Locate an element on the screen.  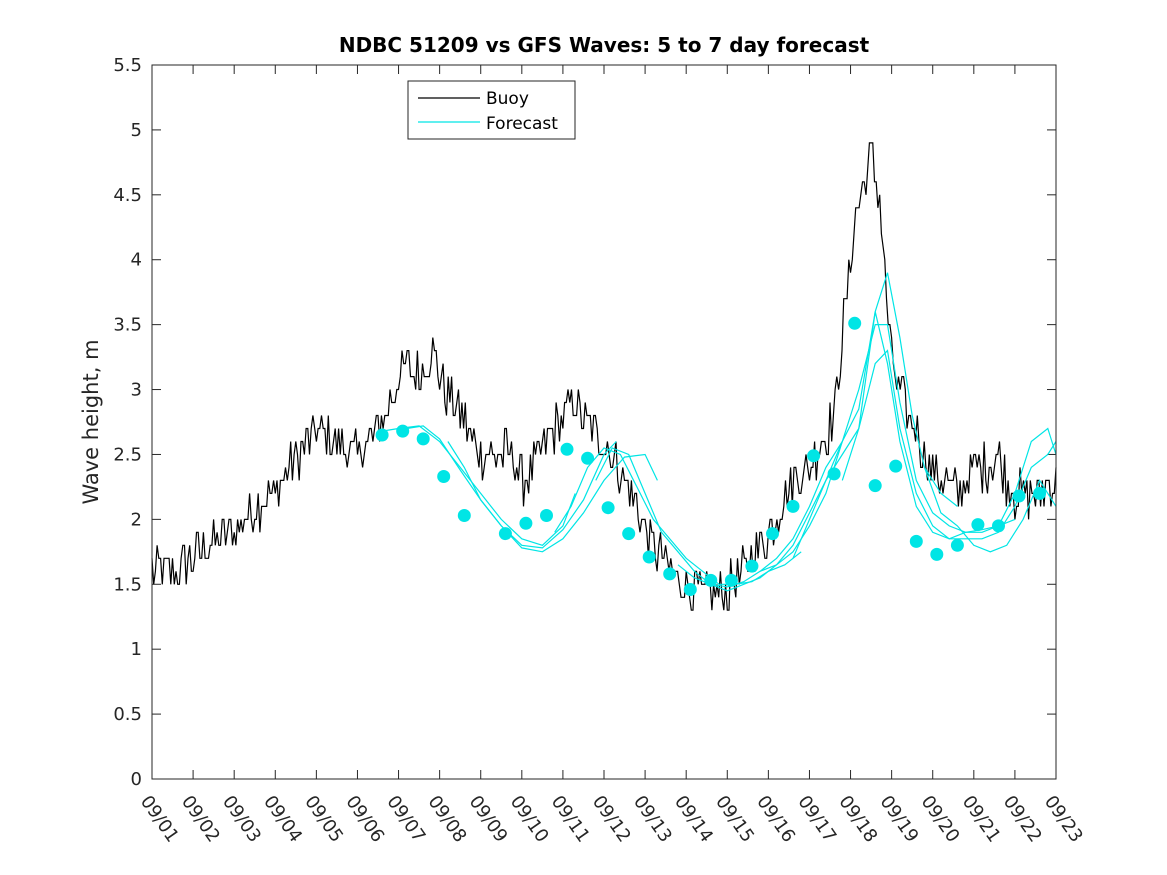
legend: Buoy Forecast is located at coordinates (491, 110).